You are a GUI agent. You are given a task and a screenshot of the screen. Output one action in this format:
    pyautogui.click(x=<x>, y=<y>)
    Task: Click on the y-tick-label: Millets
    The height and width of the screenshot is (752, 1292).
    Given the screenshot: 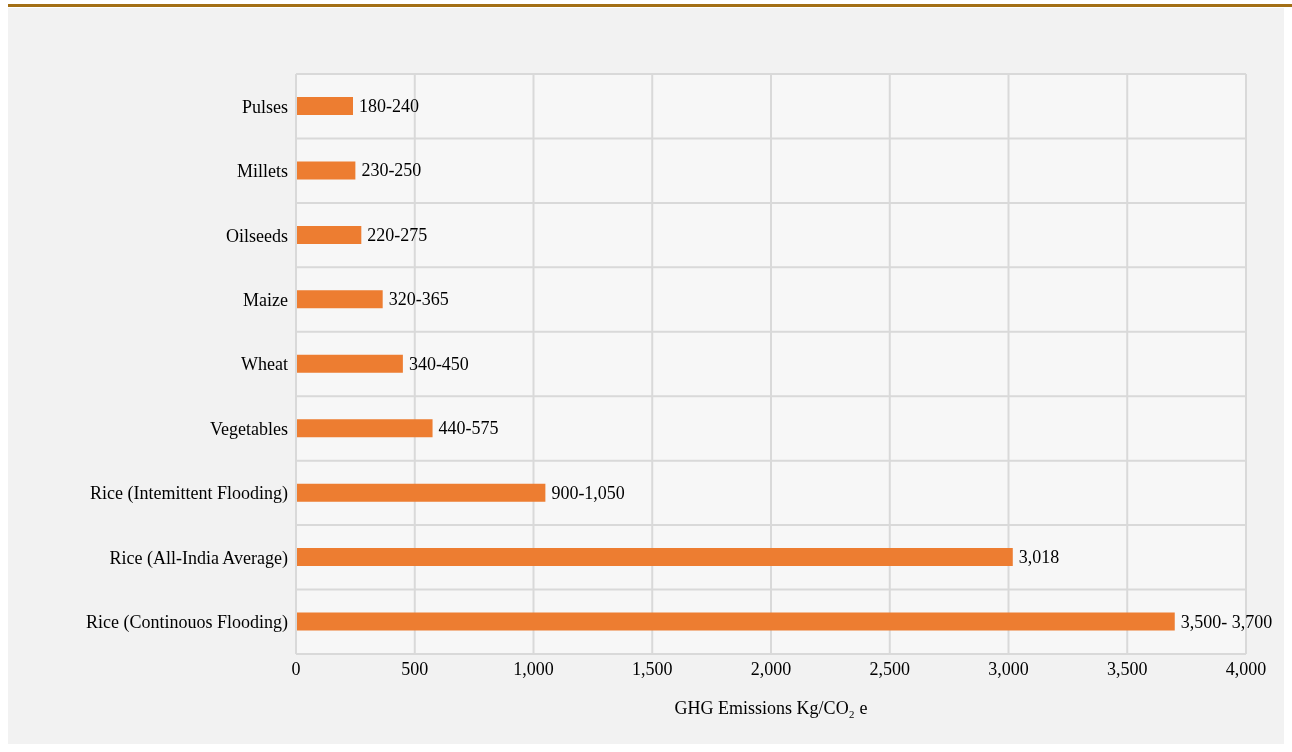 What is the action you would take?
    pyautogui.click(x=262, y=171)
    